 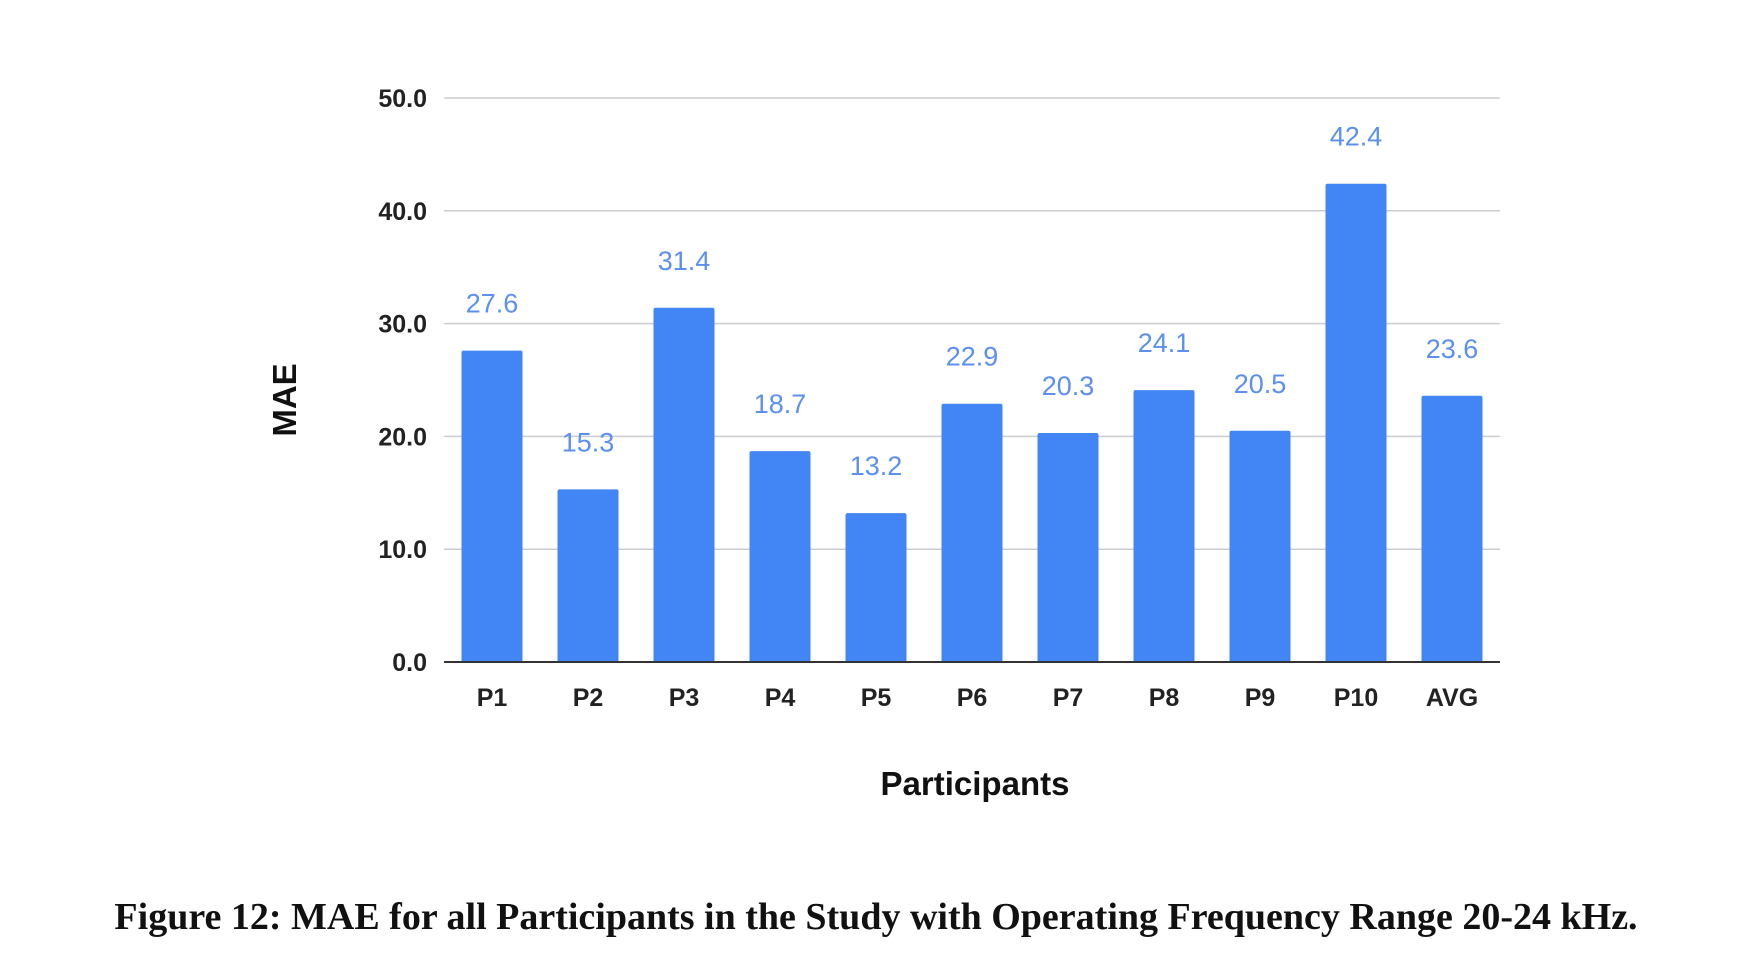 What do you see at coordinates (1260, 698) in the screenshot?
I see `x-tick-label: P9` at bounding box center [1260, 698].